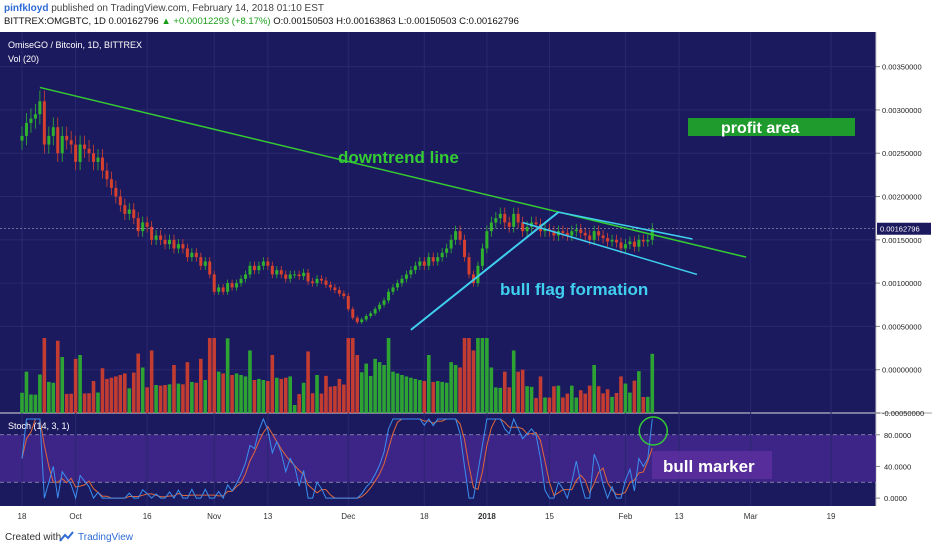 The height and width of the screenshot is (550, 932). What do you see at coordinates (106, 537) in the screenshot?
I see `tradingview-brand: TradingView` at bounding box center [106, 537].